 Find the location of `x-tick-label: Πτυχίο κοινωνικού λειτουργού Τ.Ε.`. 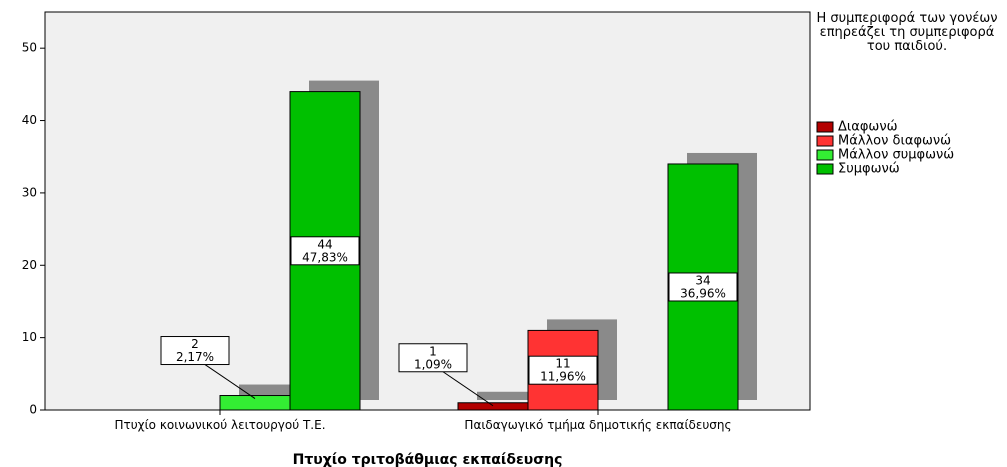

x-tick-label: Πτυχίο κοινωνικού λειτουργού Τ.Ε. is located at coordinates (220, 425).